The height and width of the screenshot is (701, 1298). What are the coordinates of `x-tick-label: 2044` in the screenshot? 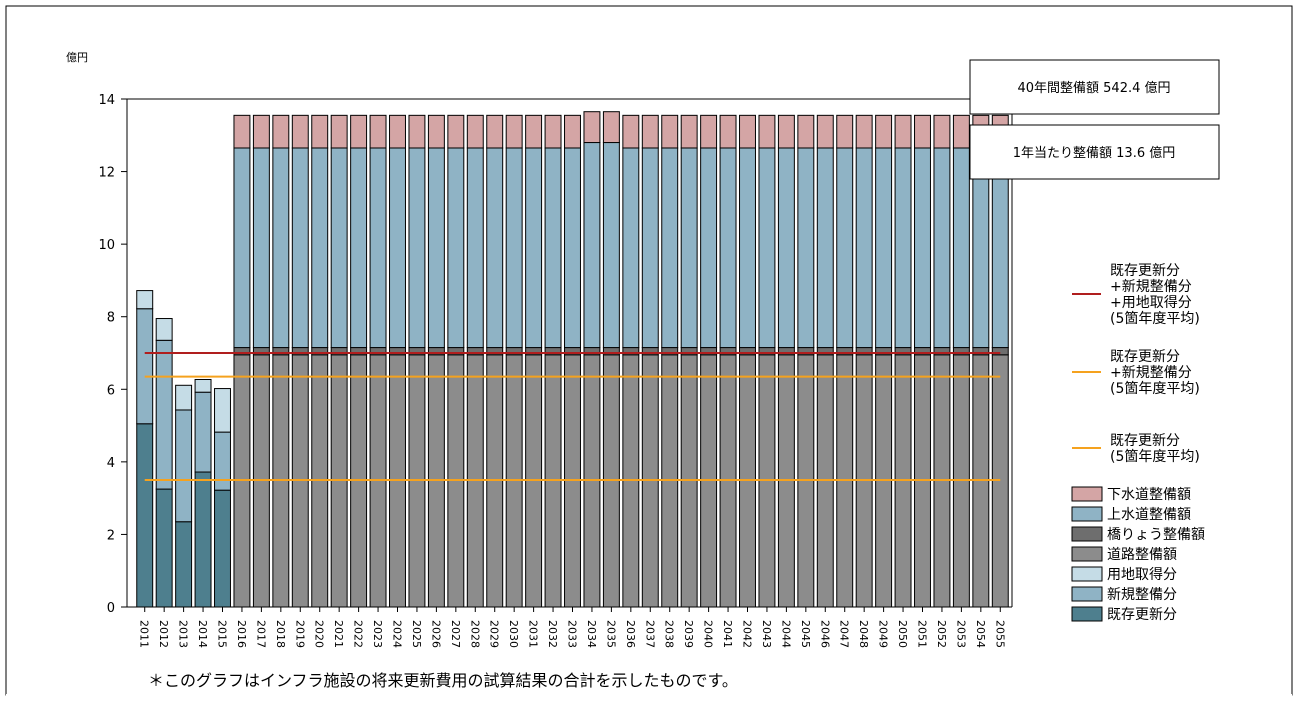 It's located at (785, 634).